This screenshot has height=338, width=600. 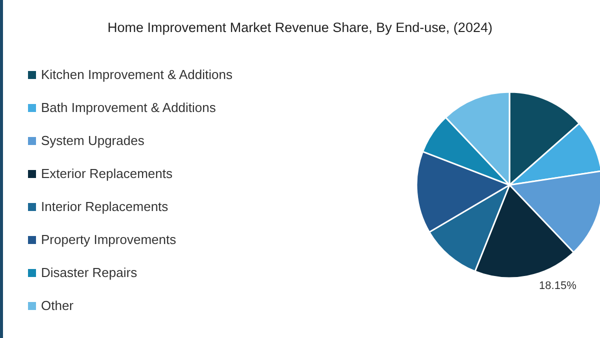 What do you see at coordinates (104, 206) in the screenshot?
I see `legend-label: Interior Replacements` at bounding box center [104, 206].